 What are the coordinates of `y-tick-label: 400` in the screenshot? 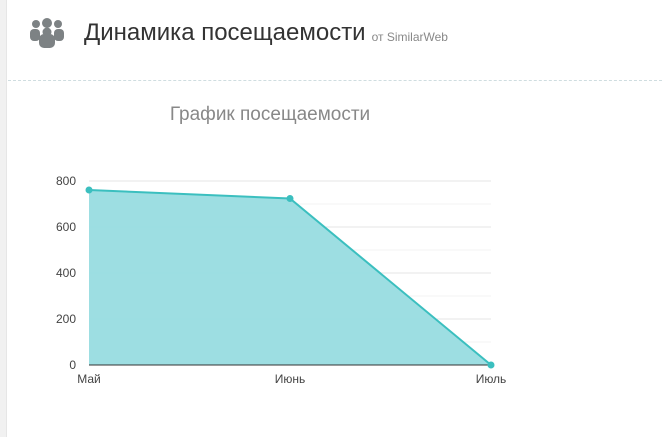 It's located at (66, 273).